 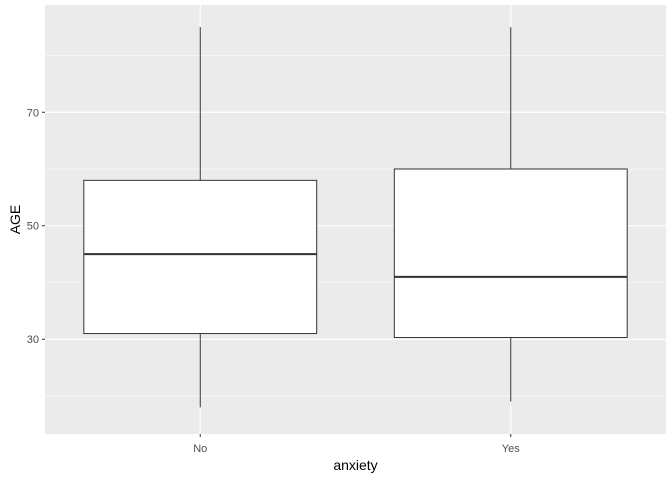 What do you see at coordinates (355, 465) in the screenshot?
I see `x-axis-title: anxiety` at bounding box center [355, 465].